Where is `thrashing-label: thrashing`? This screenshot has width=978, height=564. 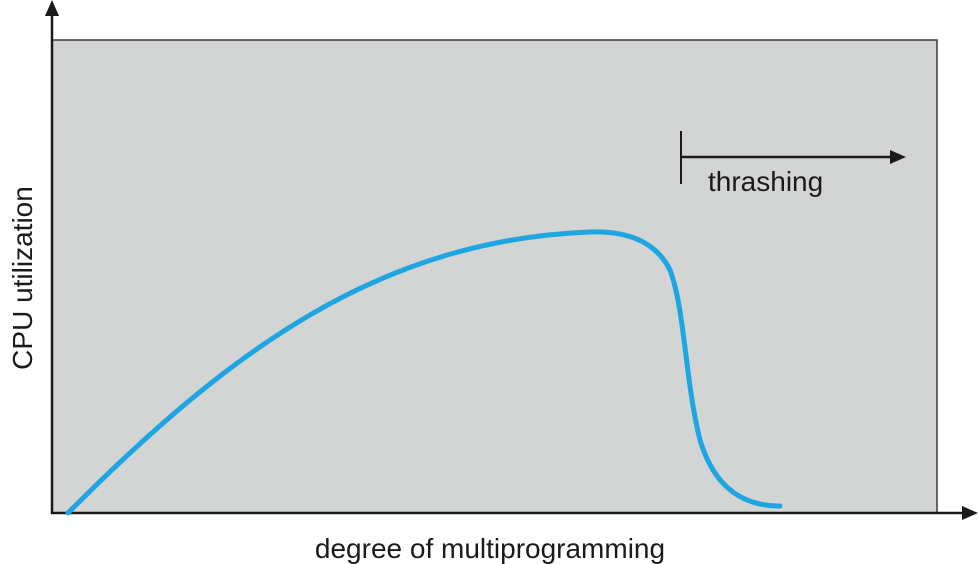 thrashing-label: thrashing is located at coordinates (765, 181).